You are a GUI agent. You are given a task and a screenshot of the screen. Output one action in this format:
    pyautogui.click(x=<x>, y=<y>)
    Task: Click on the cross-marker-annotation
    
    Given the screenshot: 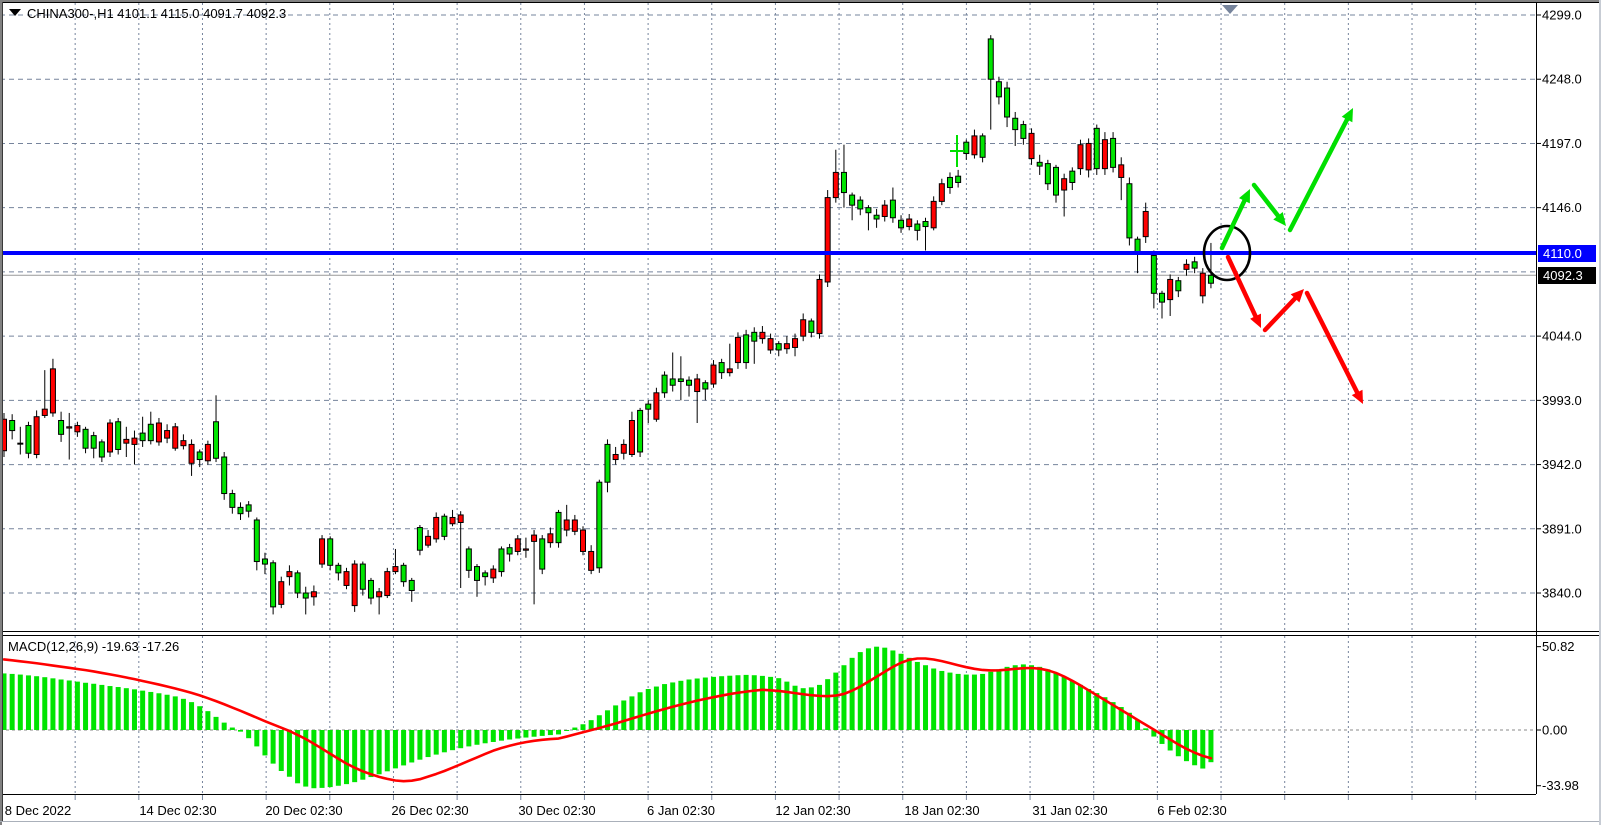 What is the action you would take?
    pyautogui.click(x=957, y=151)
    